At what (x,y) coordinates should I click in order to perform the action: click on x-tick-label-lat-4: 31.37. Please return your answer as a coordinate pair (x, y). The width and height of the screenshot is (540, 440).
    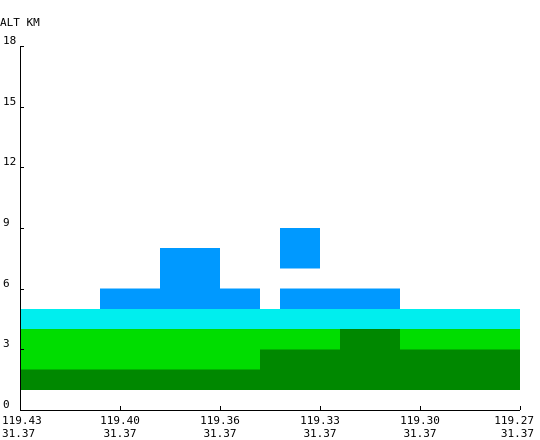
    Looking at the image, I should click on (419, 433).